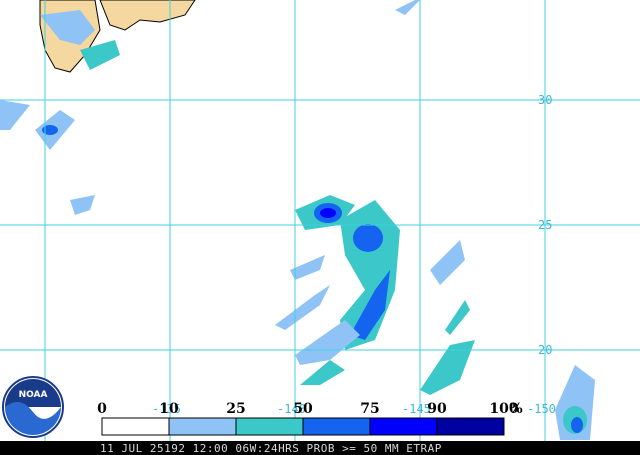 The width and height of the screenshot is (640, 455). What do you see at coordinates (291, 409) in the screenshot?
I see `lon-label: -140` at bounding box center [291, 409].